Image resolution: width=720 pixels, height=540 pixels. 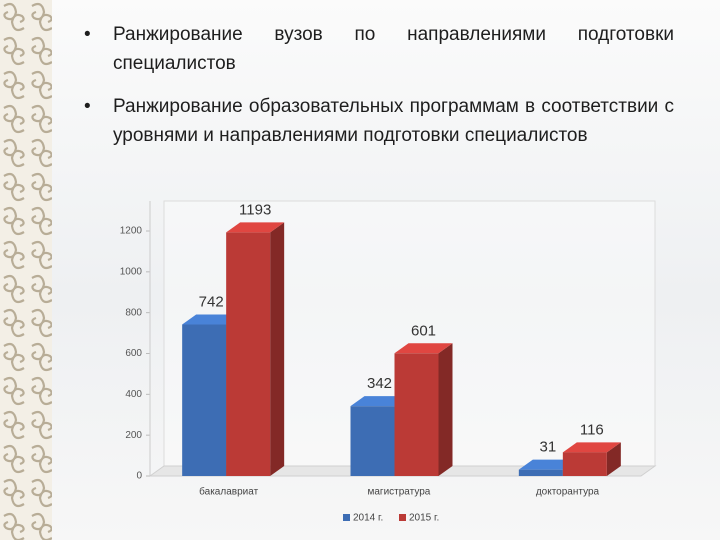 What do you see at coordinates (547, 447) in the screenshot?
I see `value-label: 31` at bounding box center [547, 447].